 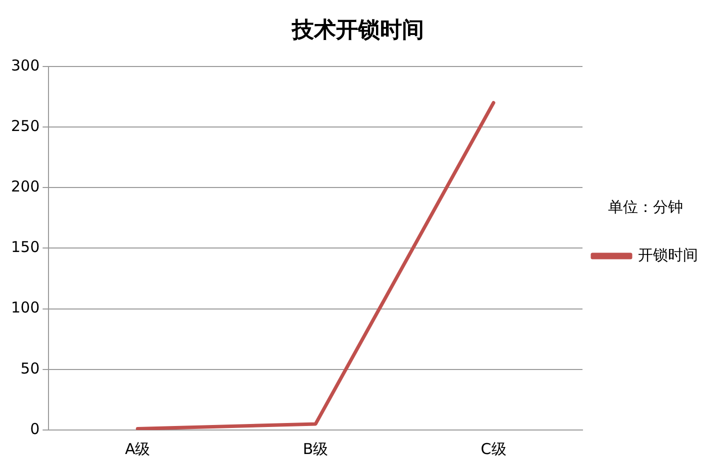 I want to click on x-tick-label: B级, so click(x=315, y=449).